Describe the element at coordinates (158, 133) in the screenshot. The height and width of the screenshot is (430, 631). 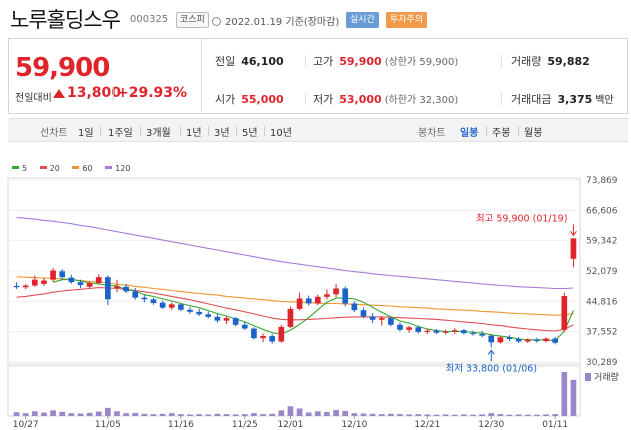
I see `period-3m: 3개월` at that location.